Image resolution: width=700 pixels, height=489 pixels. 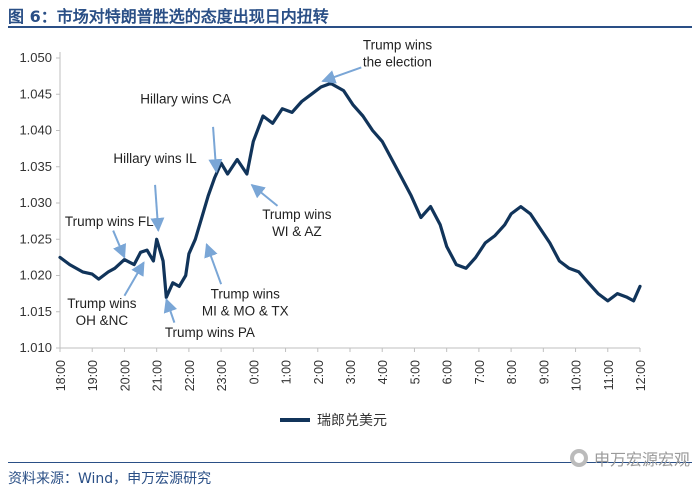 What do you see at coordinates (448, 372) in the screenshot?
I see `x-tick-label: 6:00` at bounding box center [448, 372].